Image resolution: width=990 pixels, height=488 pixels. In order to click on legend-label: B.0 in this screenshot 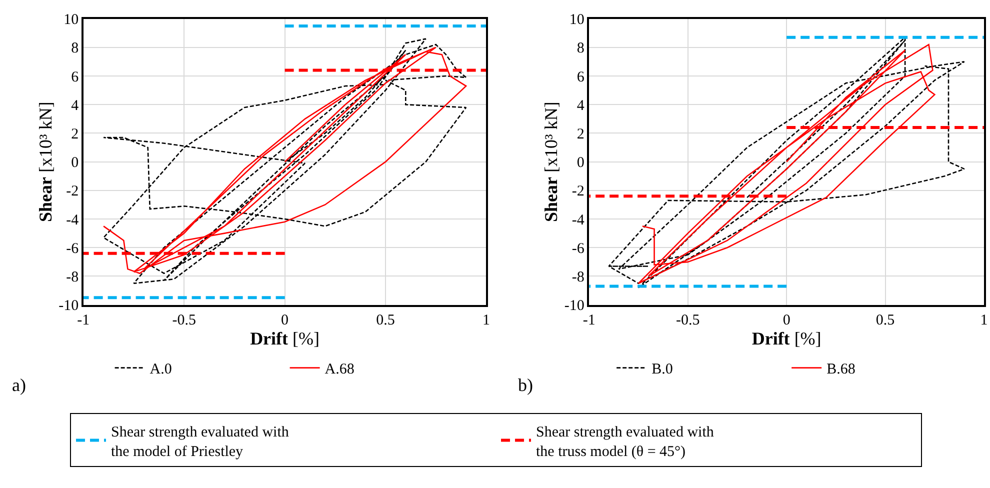, I will do `click(662, 370)`.